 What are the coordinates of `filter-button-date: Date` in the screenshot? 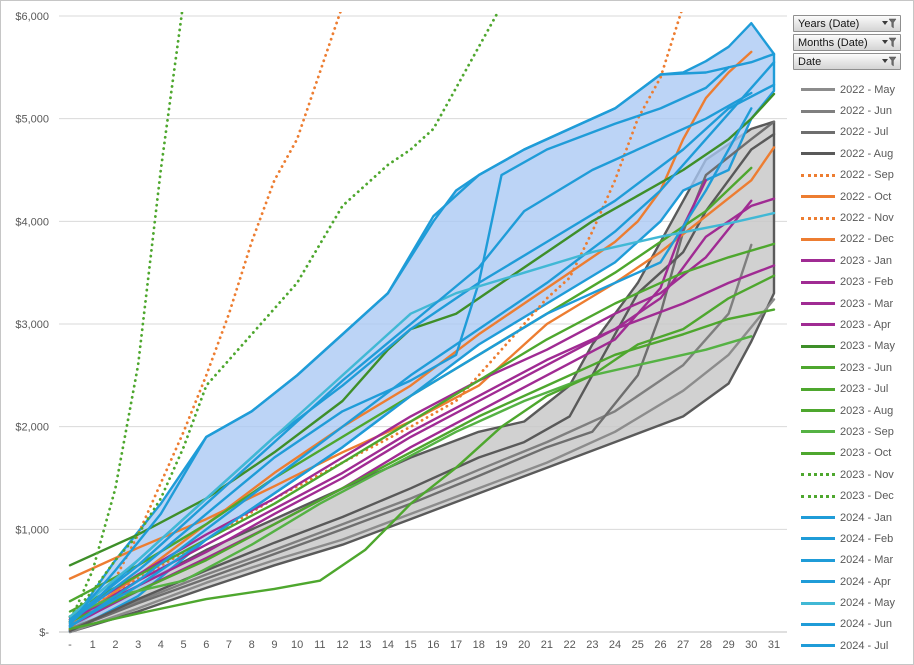 It's located at (847, 61).